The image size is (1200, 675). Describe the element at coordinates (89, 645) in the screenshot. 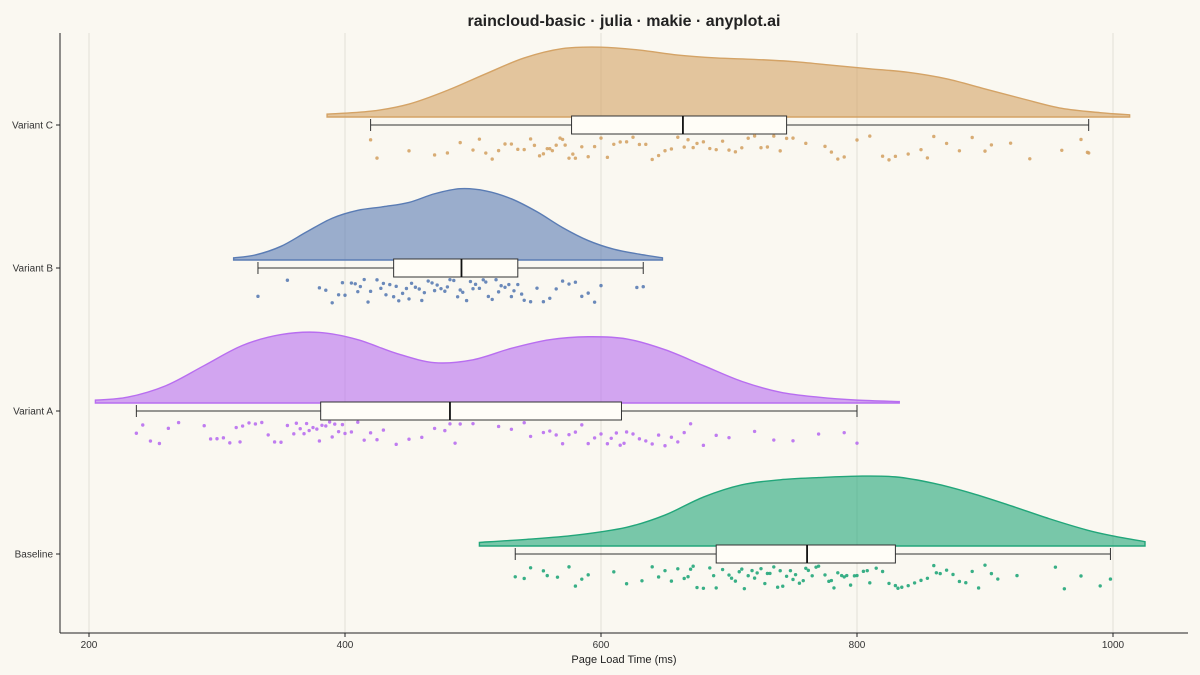

I see `x-tick-label: 200` at that location.